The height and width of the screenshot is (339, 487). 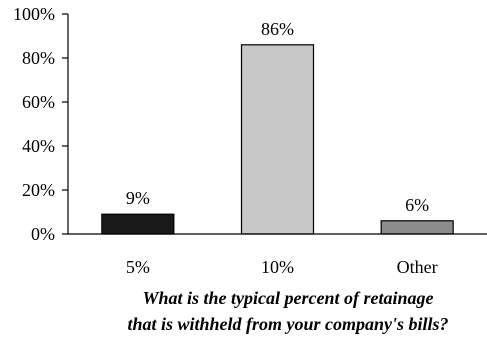 What do you see at coordinates (277, 267) in the screenshot?
I see `x-category-label-2: 10%` at bounding box center [277, 267].